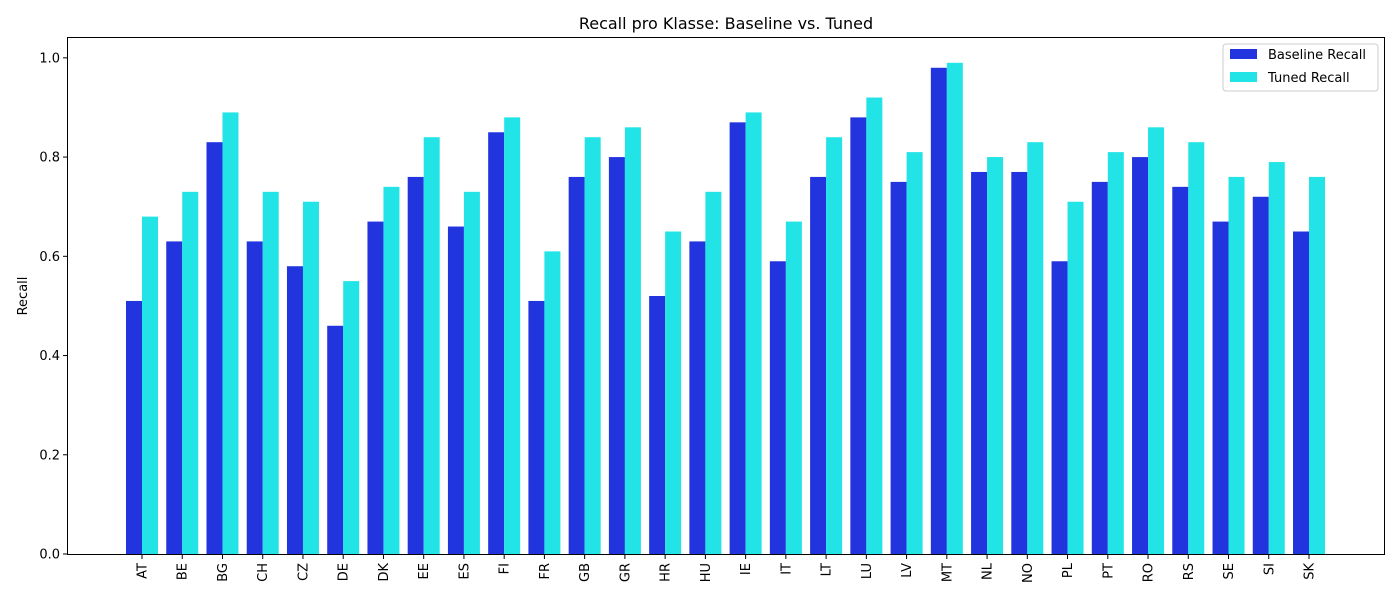  I want to click on bar-baseline-recall-bg, so click(214, 348).